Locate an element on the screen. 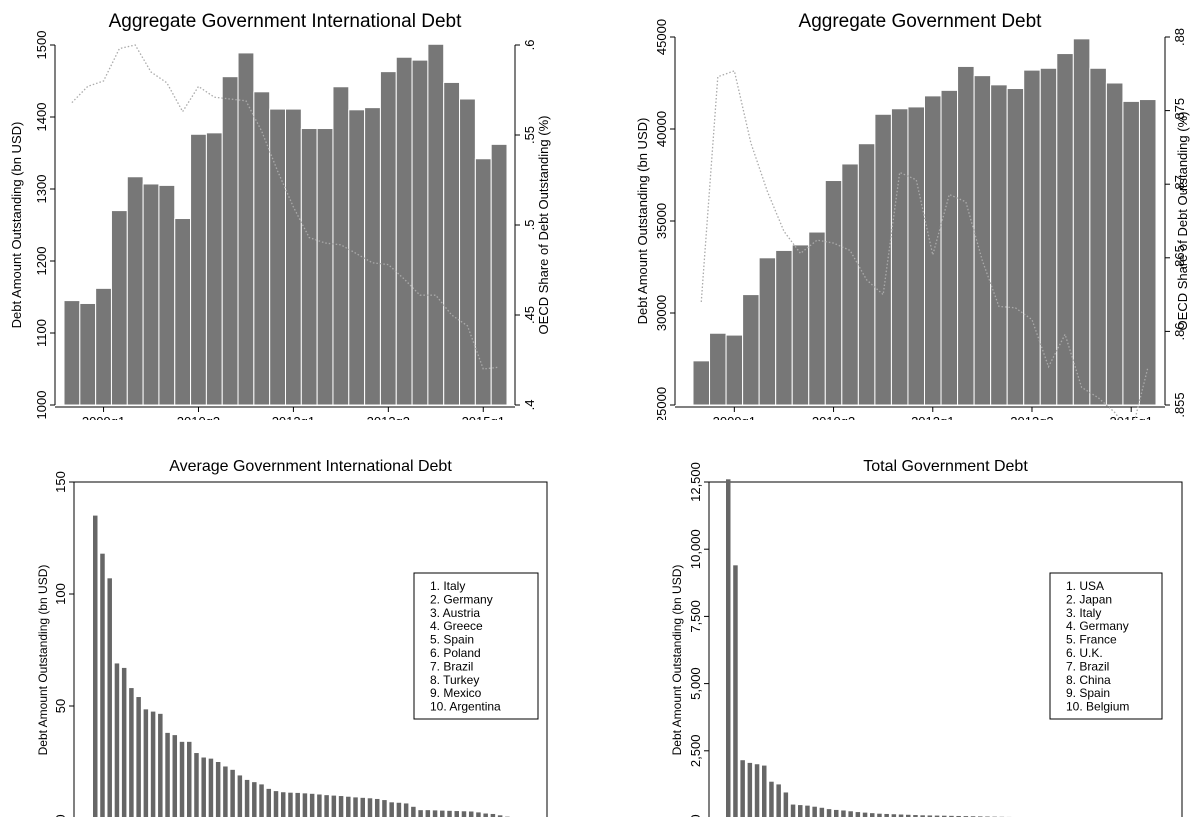 The width and height of the screenshot is (1194, 822). legend-entry: 7. Brazil is located at coordinates (451, 666).